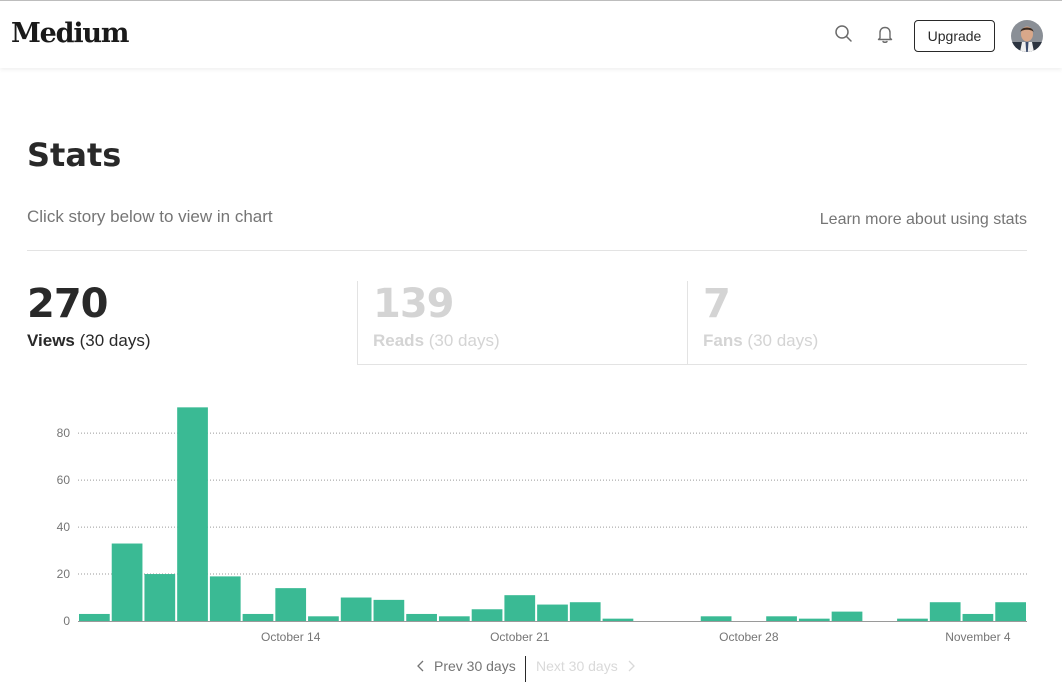 The width and height of the screenshot is (1062, 685). I want to click on medium-logo: Medium, so click(70, 33).